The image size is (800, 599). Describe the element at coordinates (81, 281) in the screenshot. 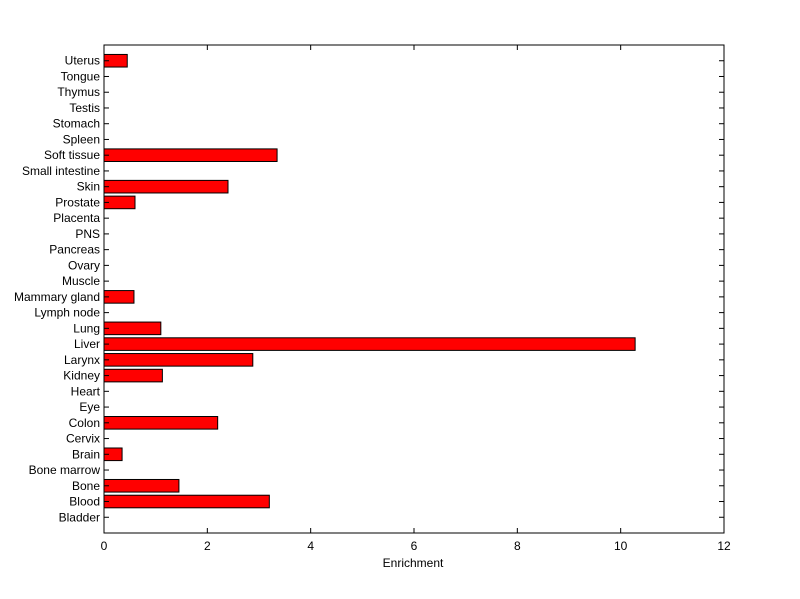

I see `y-tick-label: Muscle` at that location.